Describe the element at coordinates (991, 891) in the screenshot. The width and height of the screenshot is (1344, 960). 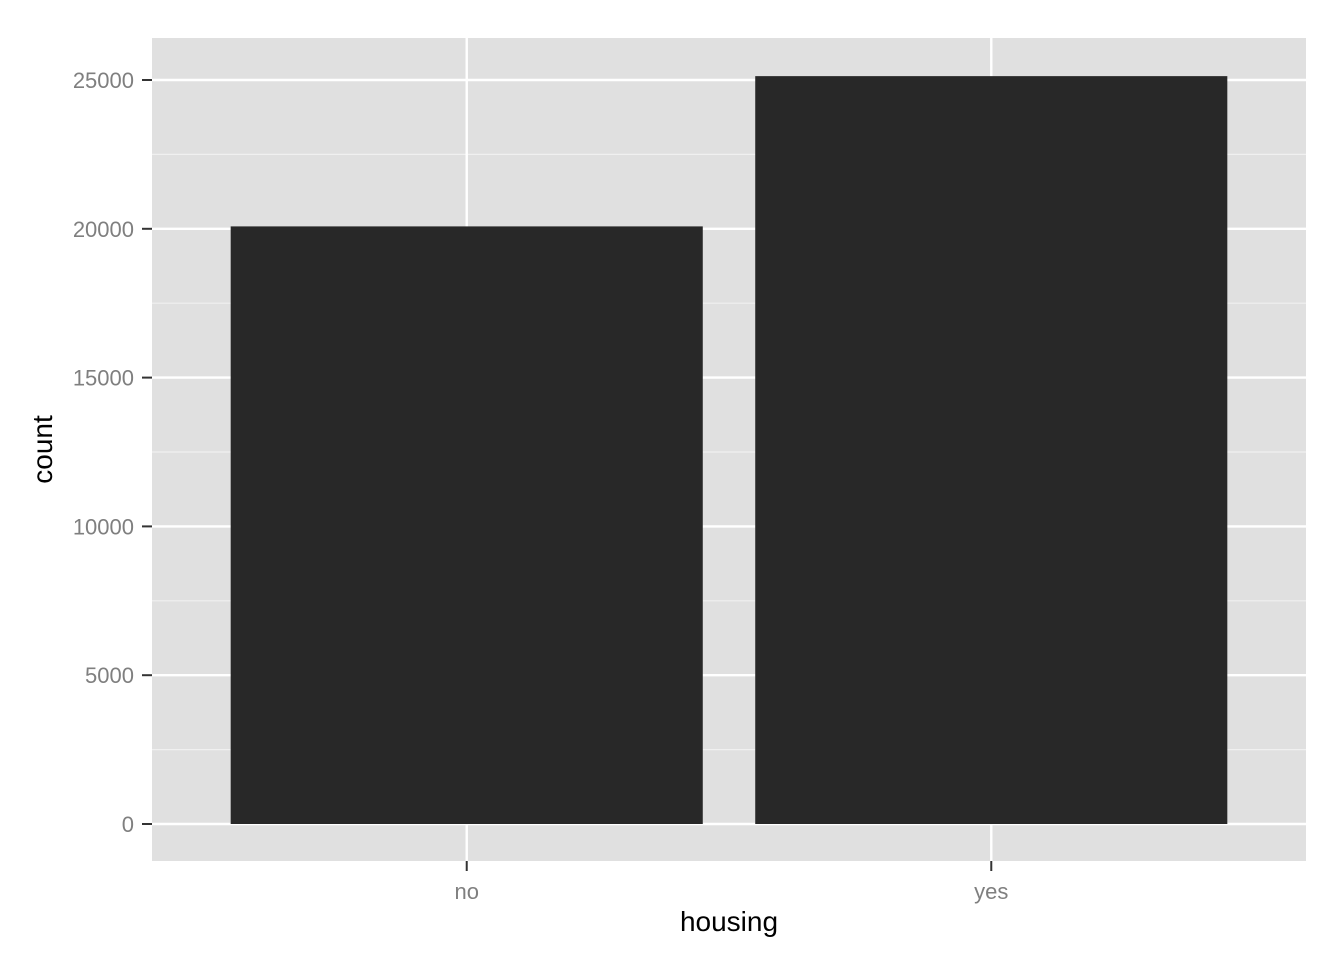
I see `x-tick-label-yes: yes` at that location.